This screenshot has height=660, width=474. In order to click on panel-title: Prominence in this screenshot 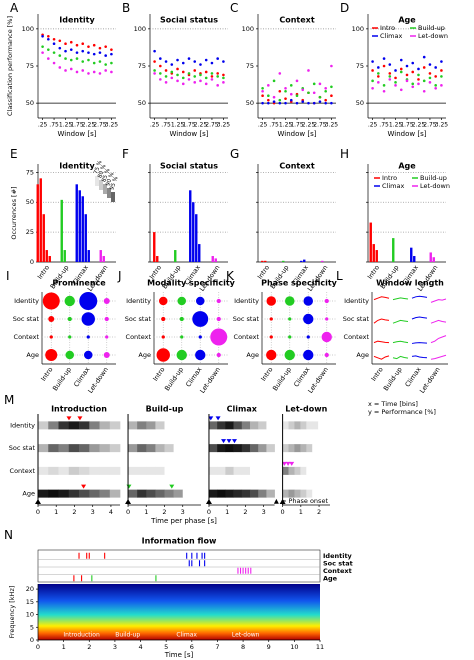, I will do `click(79, 283)`.